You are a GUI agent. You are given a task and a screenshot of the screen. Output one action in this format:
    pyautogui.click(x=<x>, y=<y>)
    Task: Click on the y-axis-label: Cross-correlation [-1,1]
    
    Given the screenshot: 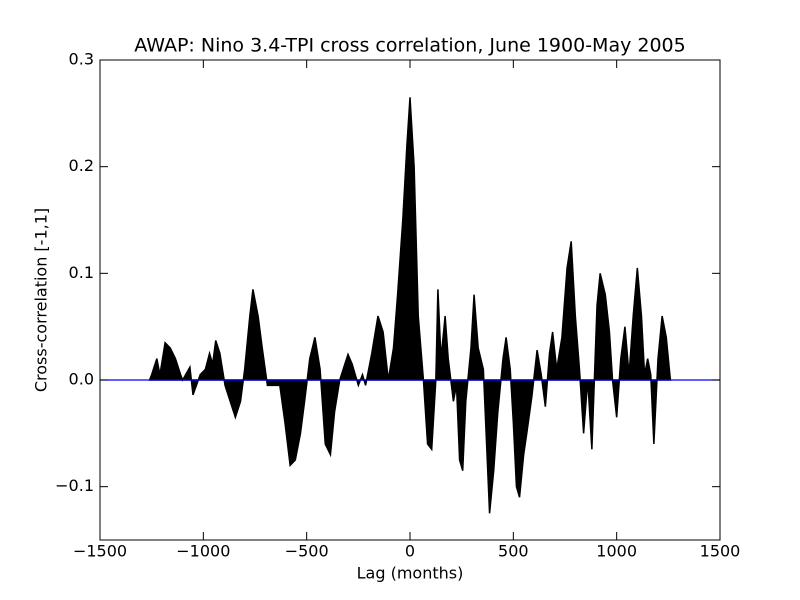 What is the action you would take?
    pyautogui.click(x=41, y=300)
    